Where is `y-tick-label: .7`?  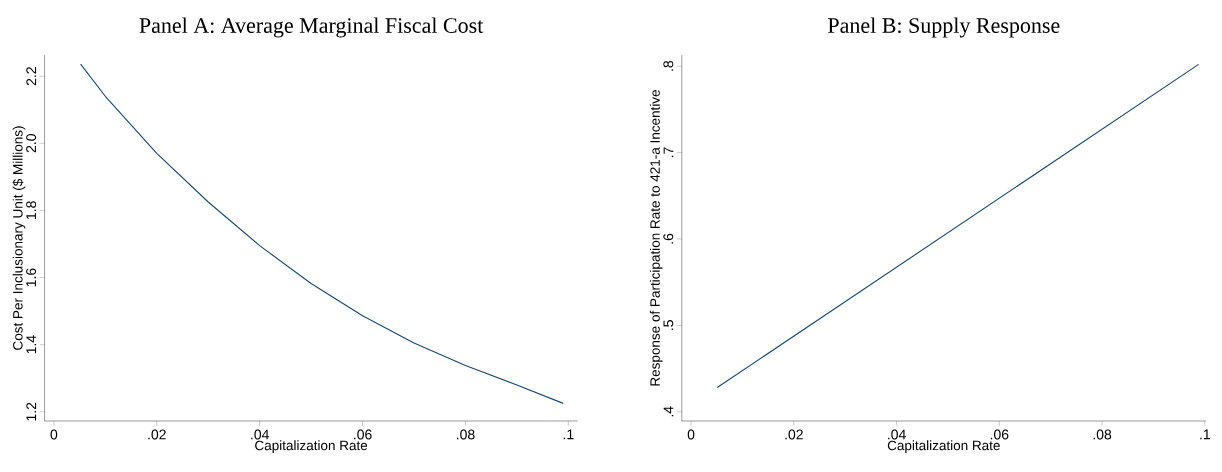
y-tick-label: .7 is located at coordinates (668, 152).